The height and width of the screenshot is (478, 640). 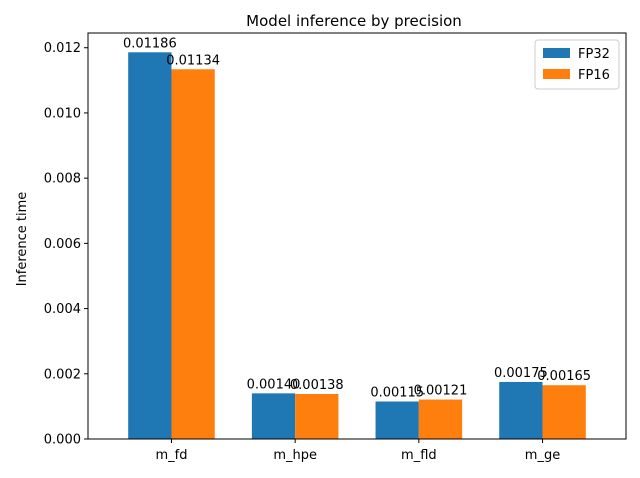 I want to click on x-tick-label-m_ge: m_ge, so click(x=542, y=455).